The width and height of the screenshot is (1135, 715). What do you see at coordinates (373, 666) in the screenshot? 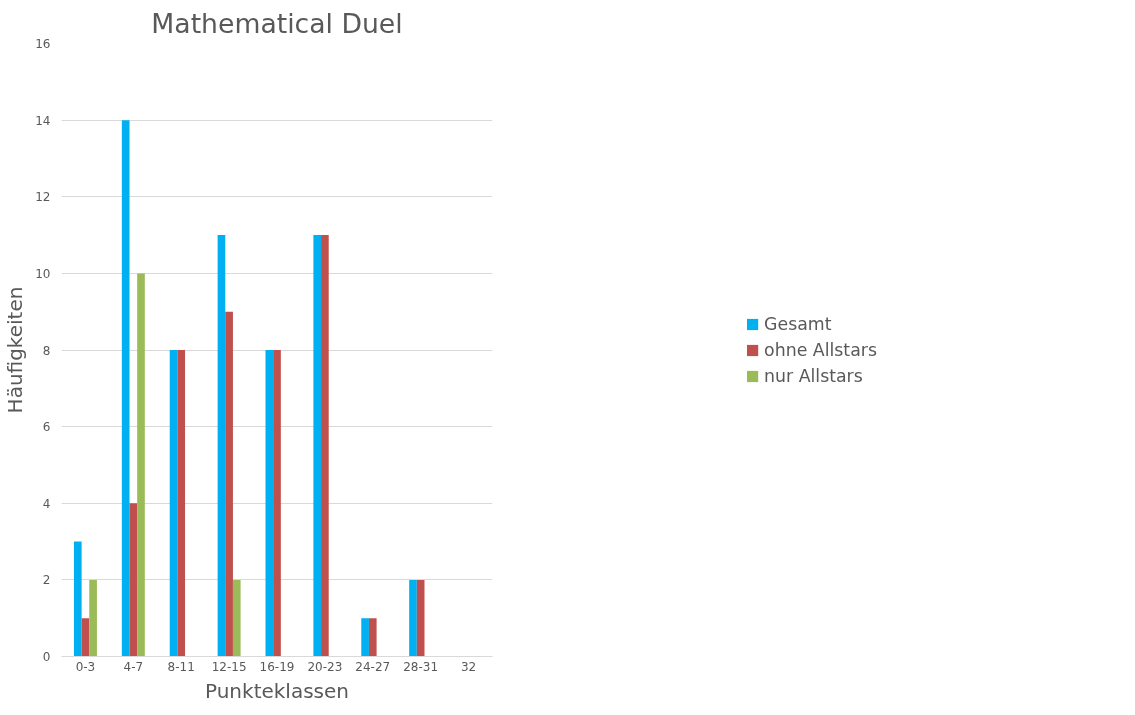
I see `x-tick-label: 24-27` at bounding box center [373, 666].